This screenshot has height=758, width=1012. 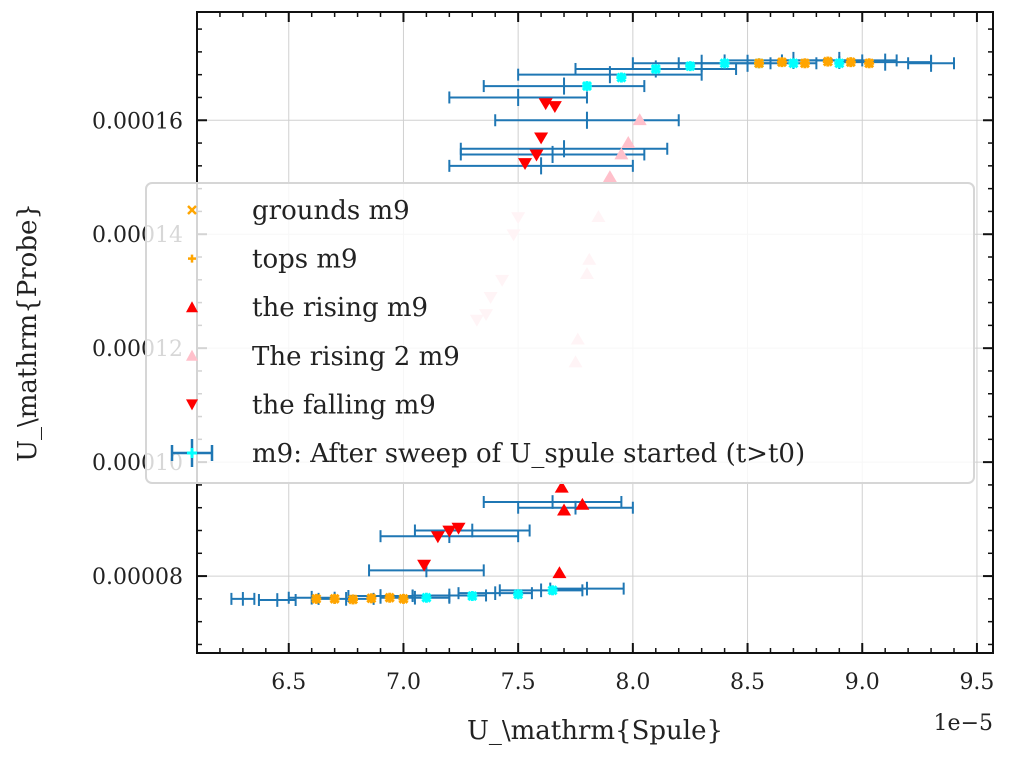 What do you see at coordinates (976, 682) in the screenshot?
I see `x-tick-label: 9.5` at bounding box center [976, 682].